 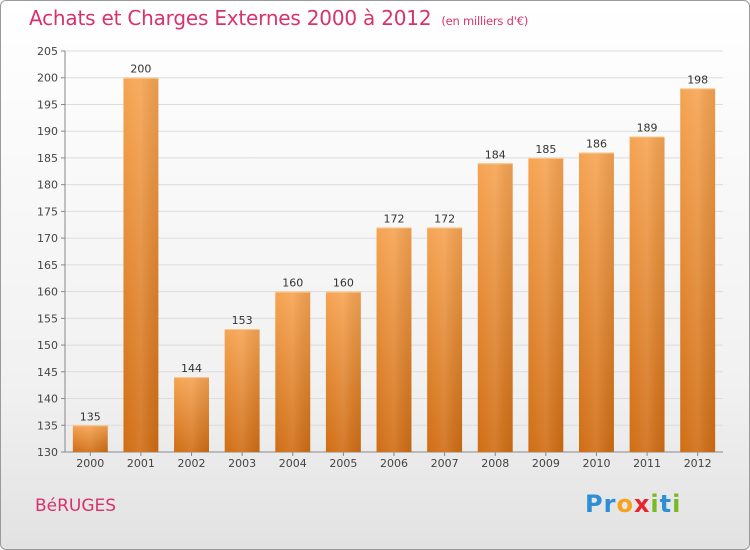 What do you see at coordinates (47, 185) in the screenshot?
I see `y-tick-label: 180` at bounding box center [47, 185].